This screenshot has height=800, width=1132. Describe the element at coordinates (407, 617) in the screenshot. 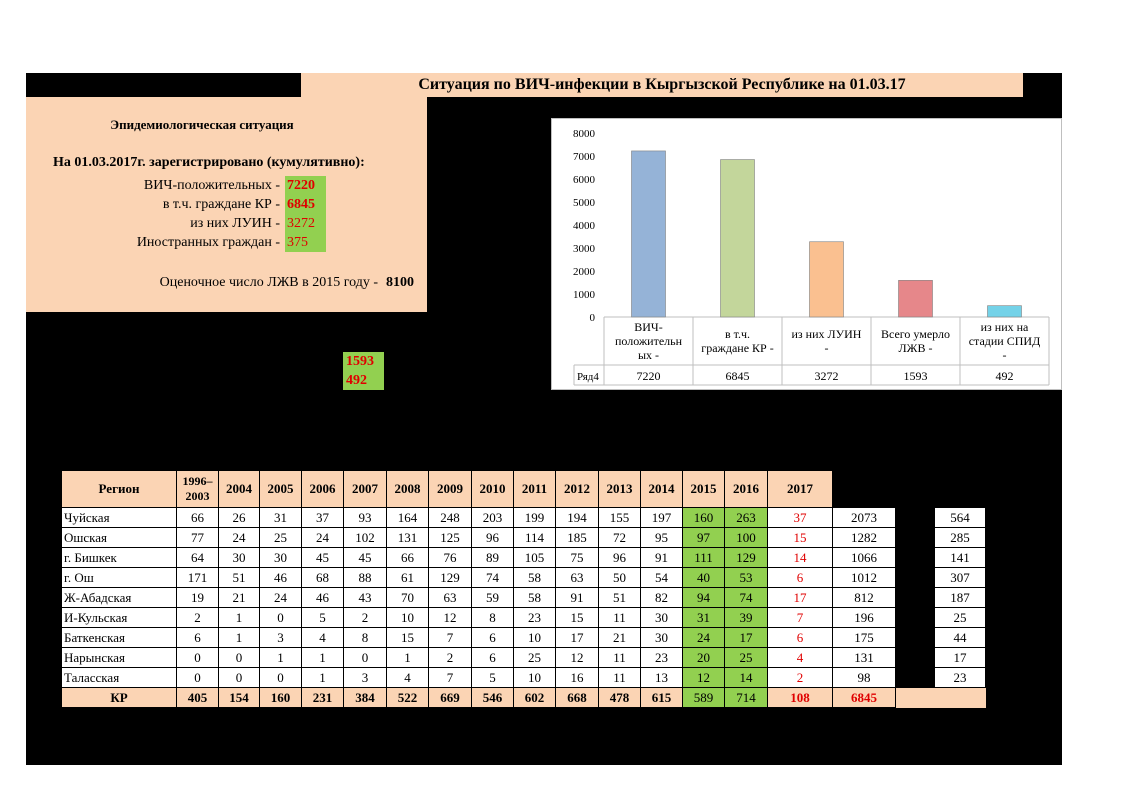

I see `year-value: 10` at that location.